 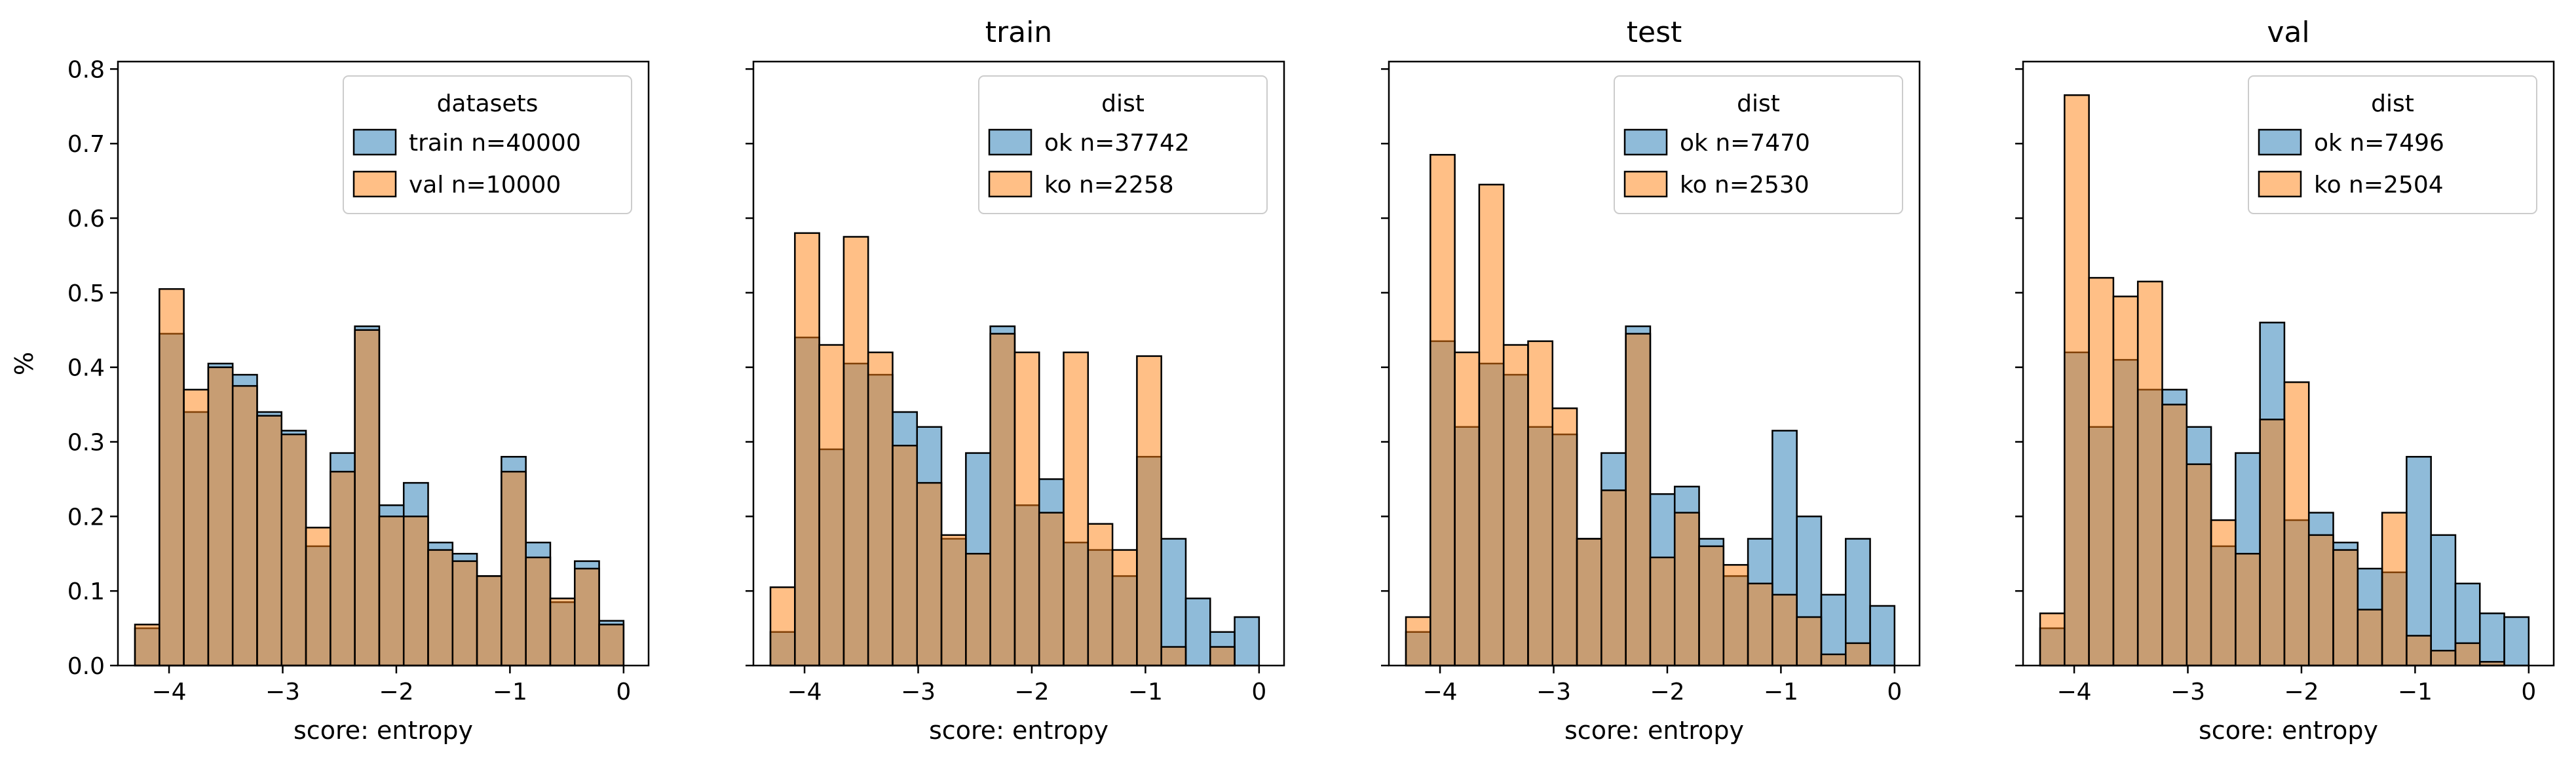 What do you see at coordinates (24, 363) in the screenshot?
I see `y-axis-label: %` at bounding box center [24, 363].